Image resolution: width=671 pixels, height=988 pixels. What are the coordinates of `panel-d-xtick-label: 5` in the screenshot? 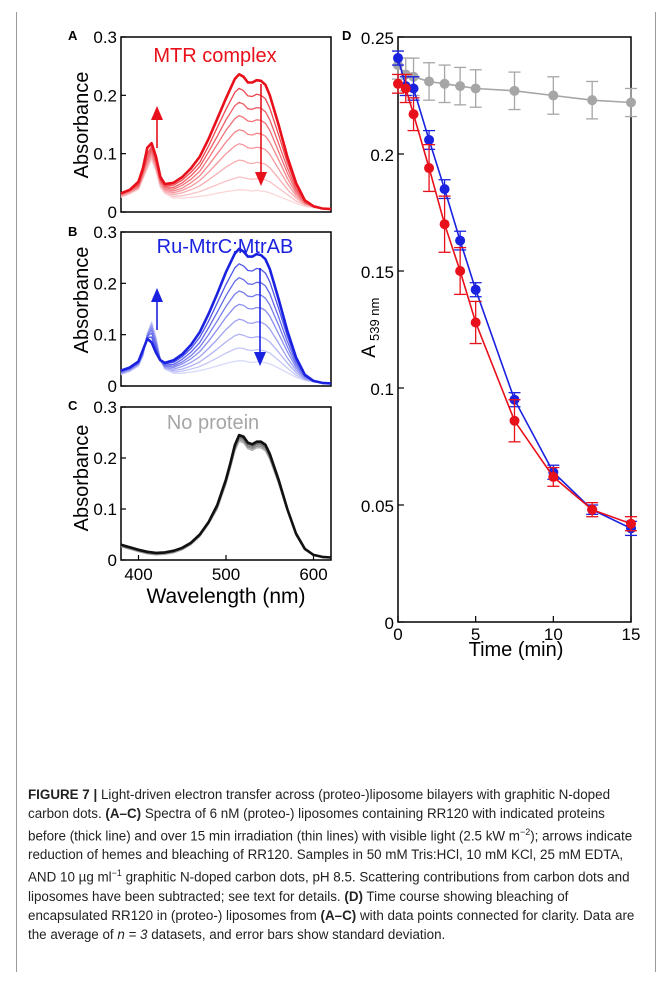 It's located at (475, 634).